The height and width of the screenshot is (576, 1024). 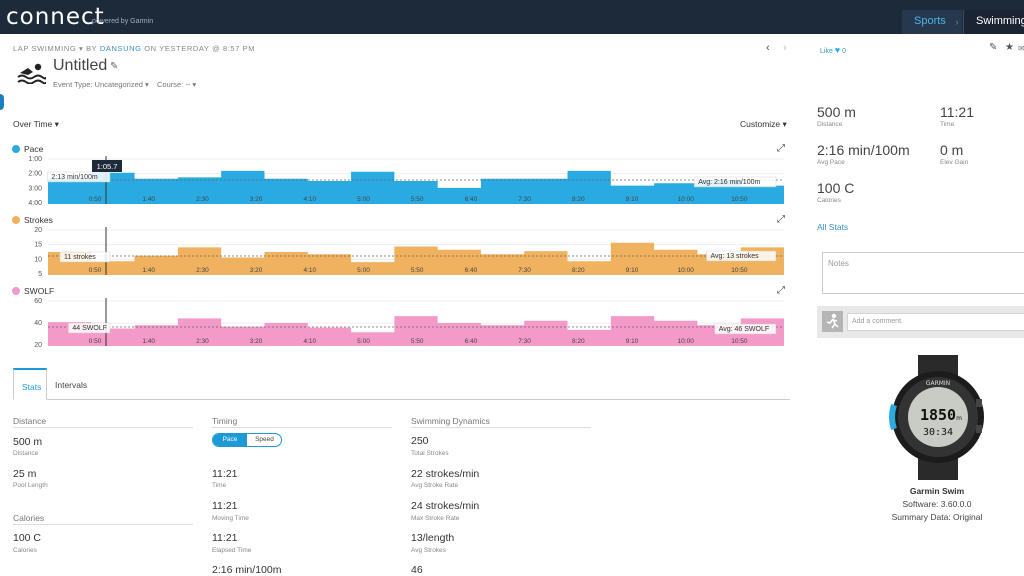 I want to click on chevron-right-icon: ›, so click(x=785, y=48).